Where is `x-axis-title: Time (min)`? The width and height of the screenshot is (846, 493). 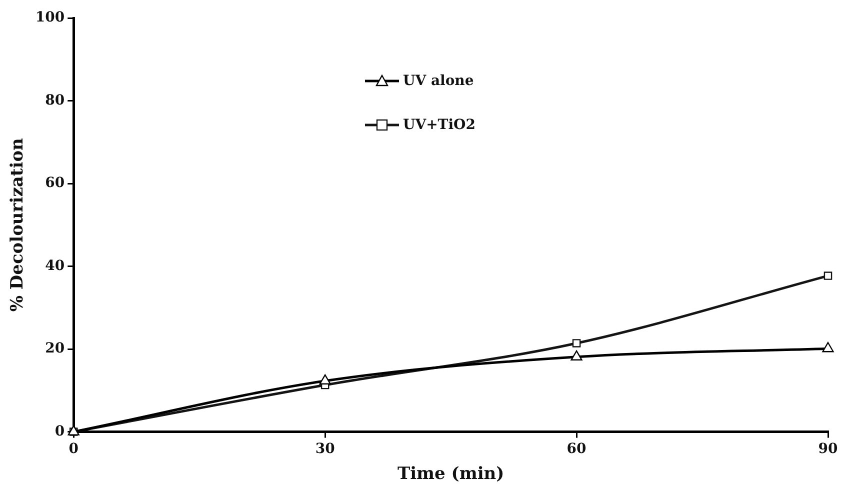
x-axis-title: Time (min) is located at coordinates (450, 474).